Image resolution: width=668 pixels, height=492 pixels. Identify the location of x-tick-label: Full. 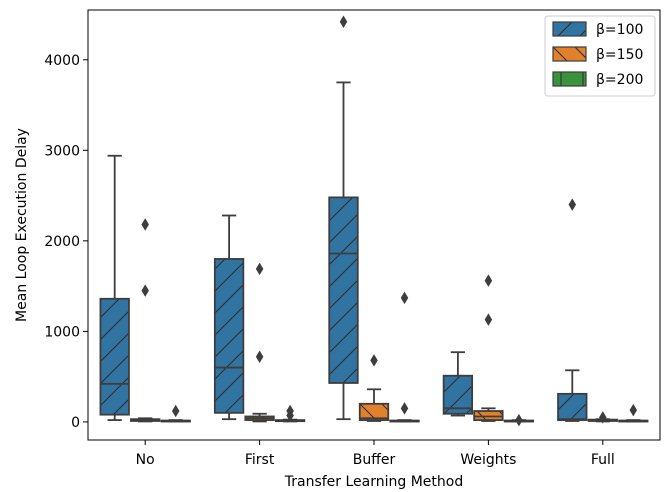
(603, 460).